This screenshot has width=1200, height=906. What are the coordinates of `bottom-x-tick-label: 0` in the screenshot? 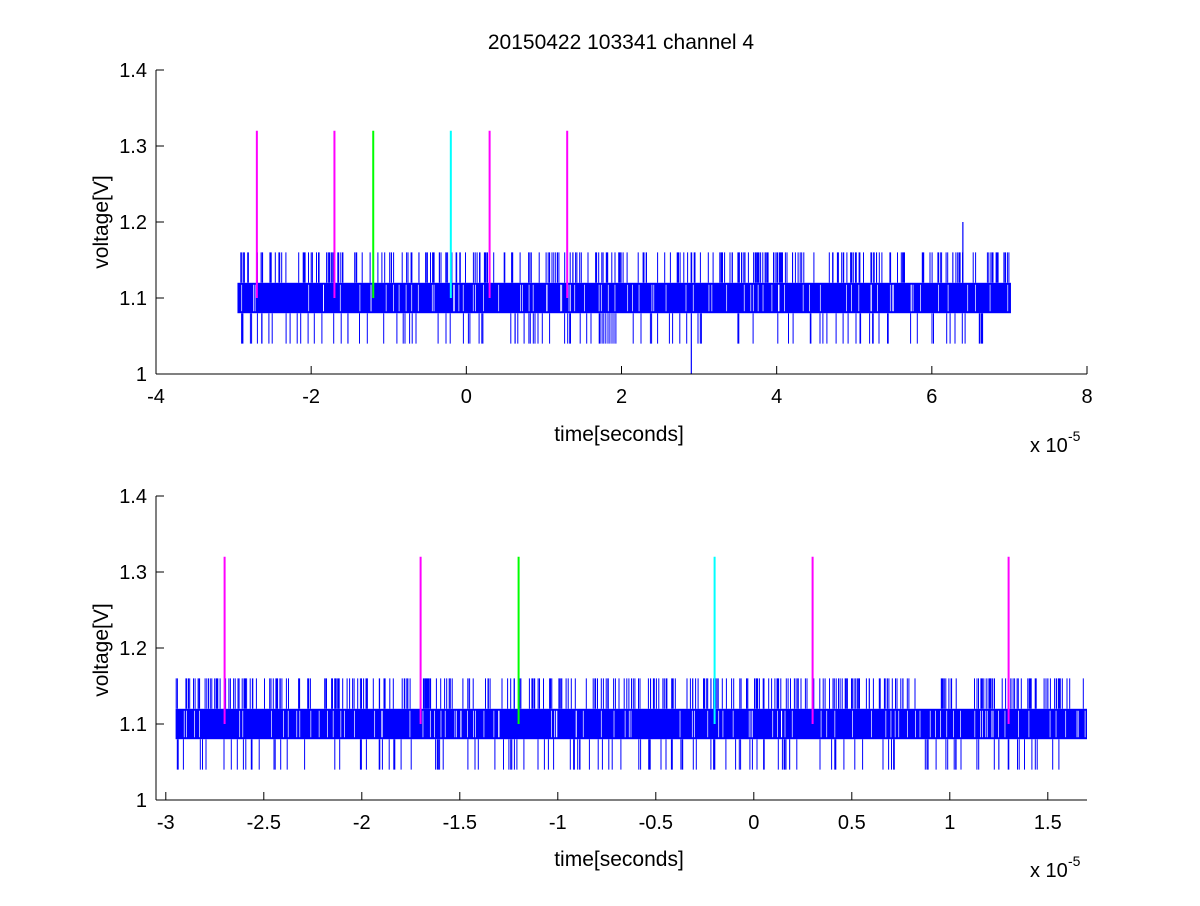 It's located at (753, 823).